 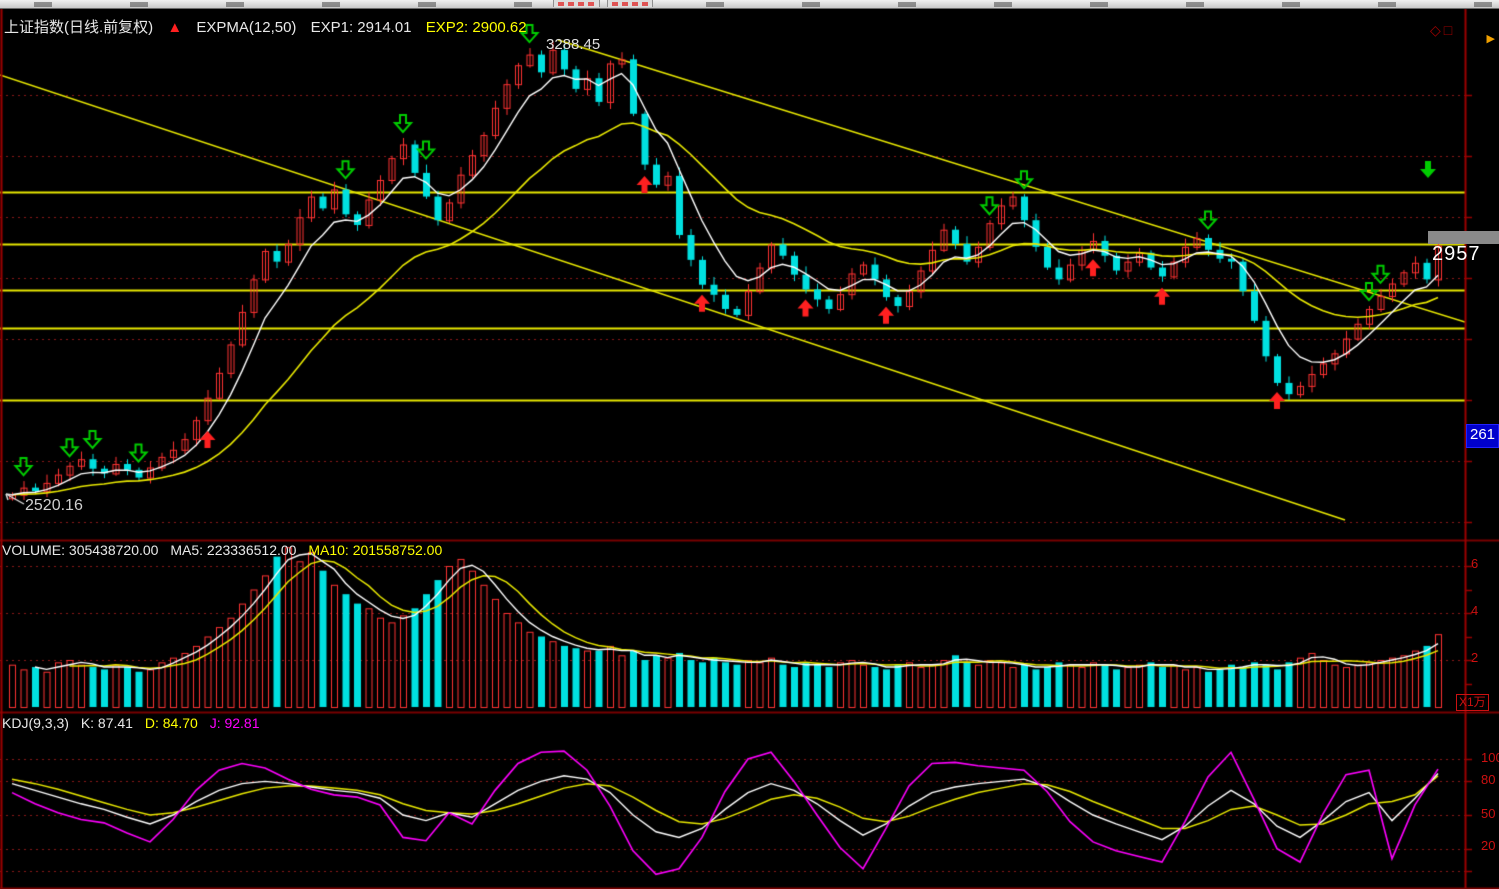 I want to click on menu-bar-text-fragments, so click(x=749, y=4).